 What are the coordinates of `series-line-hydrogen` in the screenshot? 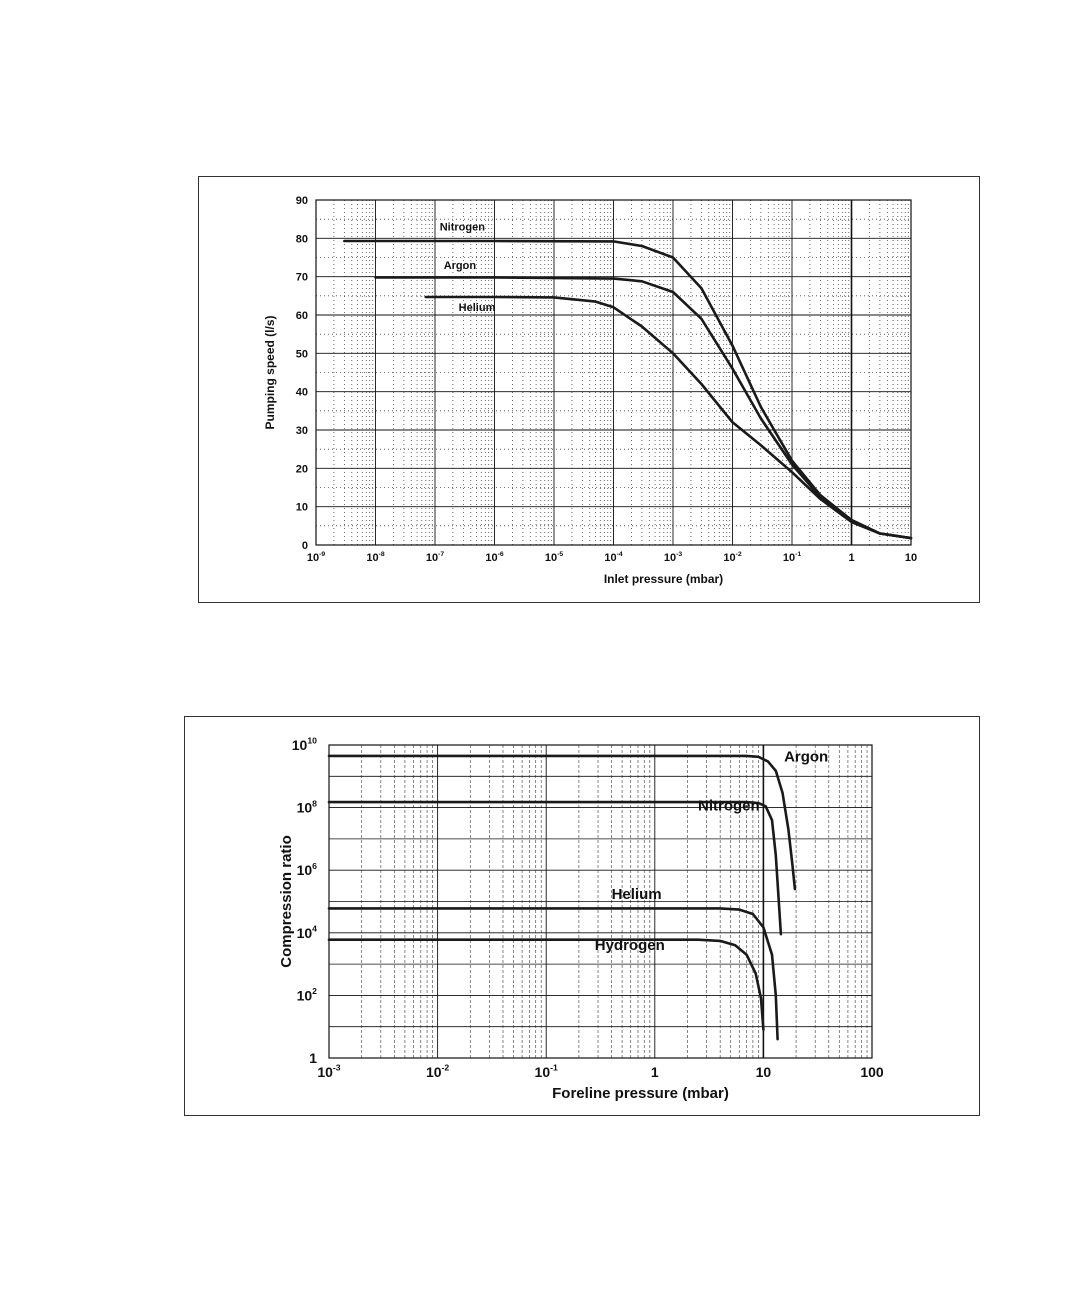 It's located at (546, 984).